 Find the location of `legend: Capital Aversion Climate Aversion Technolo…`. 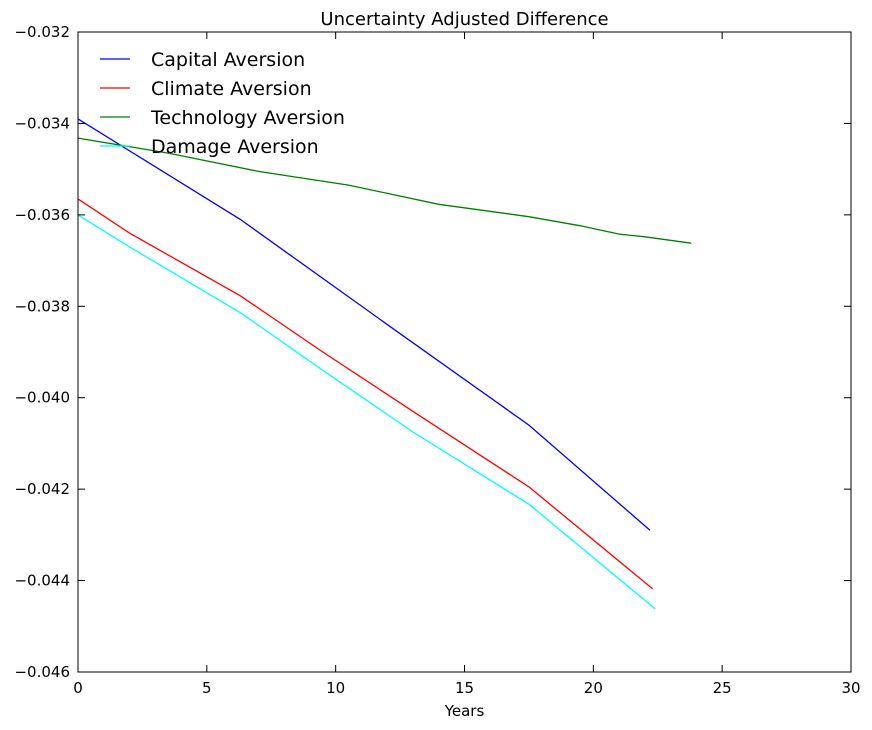

legend: Capital Aversion Climate Aversion Technolo… is located at coordinates (222, 103).